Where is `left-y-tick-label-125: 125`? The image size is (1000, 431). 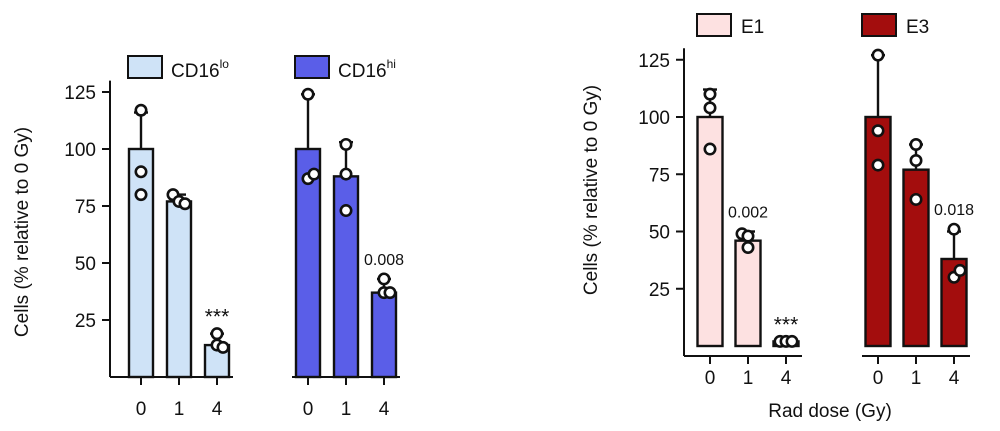
left-y-tick-label-125: 125 is located at coordinates (80, 93).